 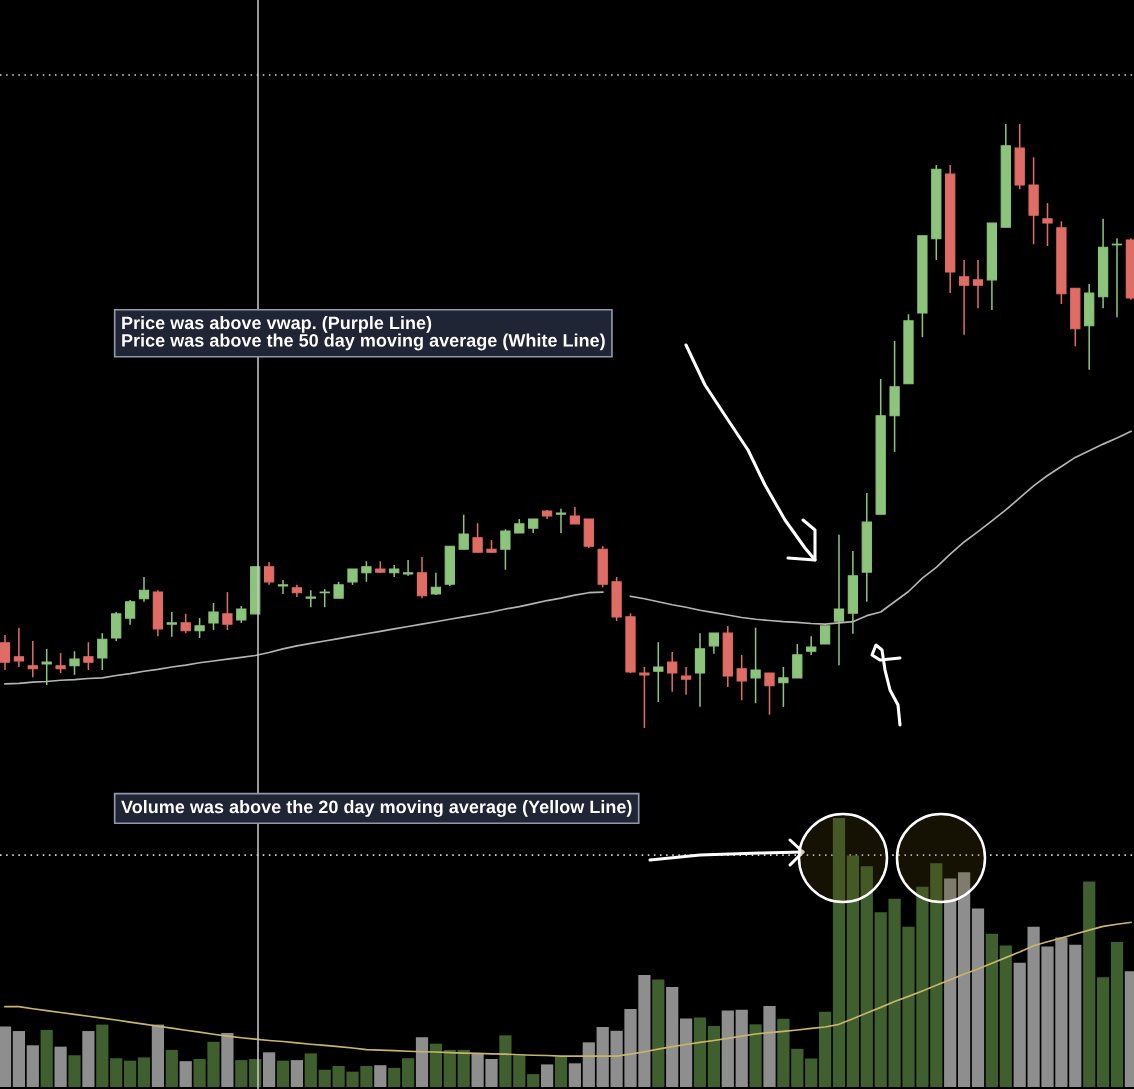 I want to click on annotation: Price was above vwap. (Purple Line) Price was above the 50 day moving average (White Line), so click(x=363, y=333).